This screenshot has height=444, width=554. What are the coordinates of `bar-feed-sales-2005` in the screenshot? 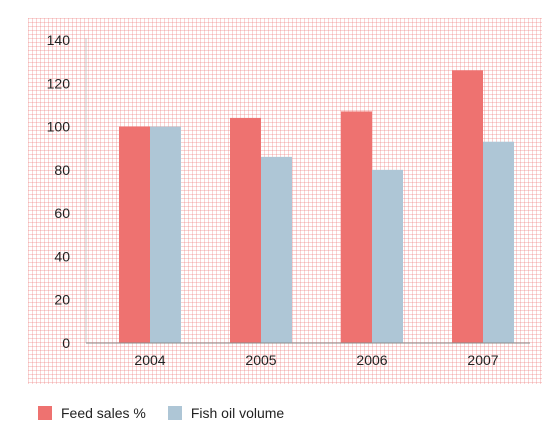 It's located at (245, 230).